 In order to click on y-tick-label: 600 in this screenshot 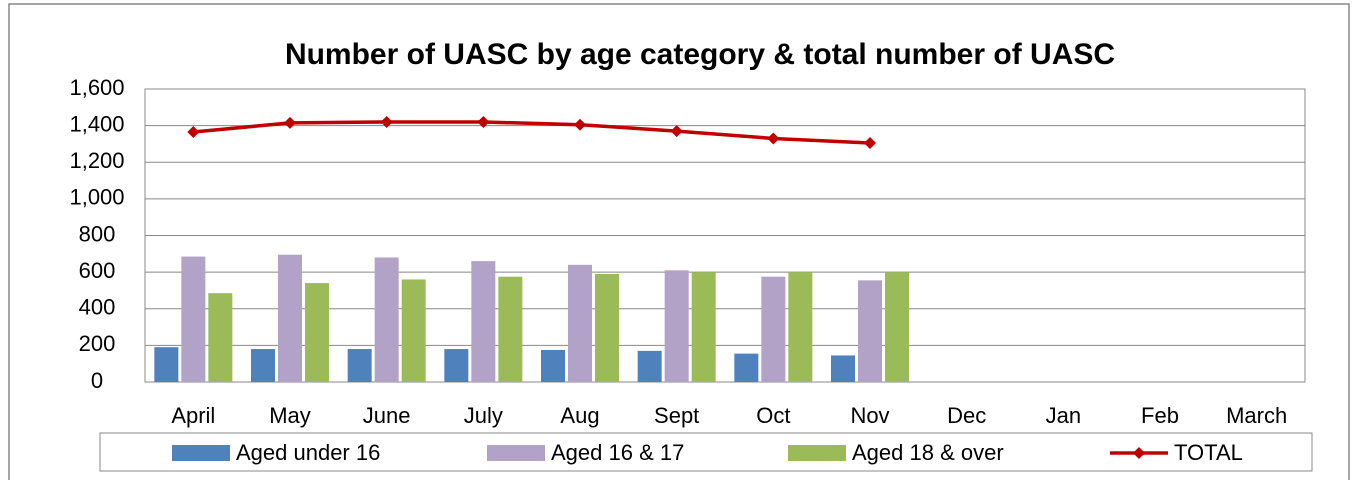, I will do `click(97, 270)`.